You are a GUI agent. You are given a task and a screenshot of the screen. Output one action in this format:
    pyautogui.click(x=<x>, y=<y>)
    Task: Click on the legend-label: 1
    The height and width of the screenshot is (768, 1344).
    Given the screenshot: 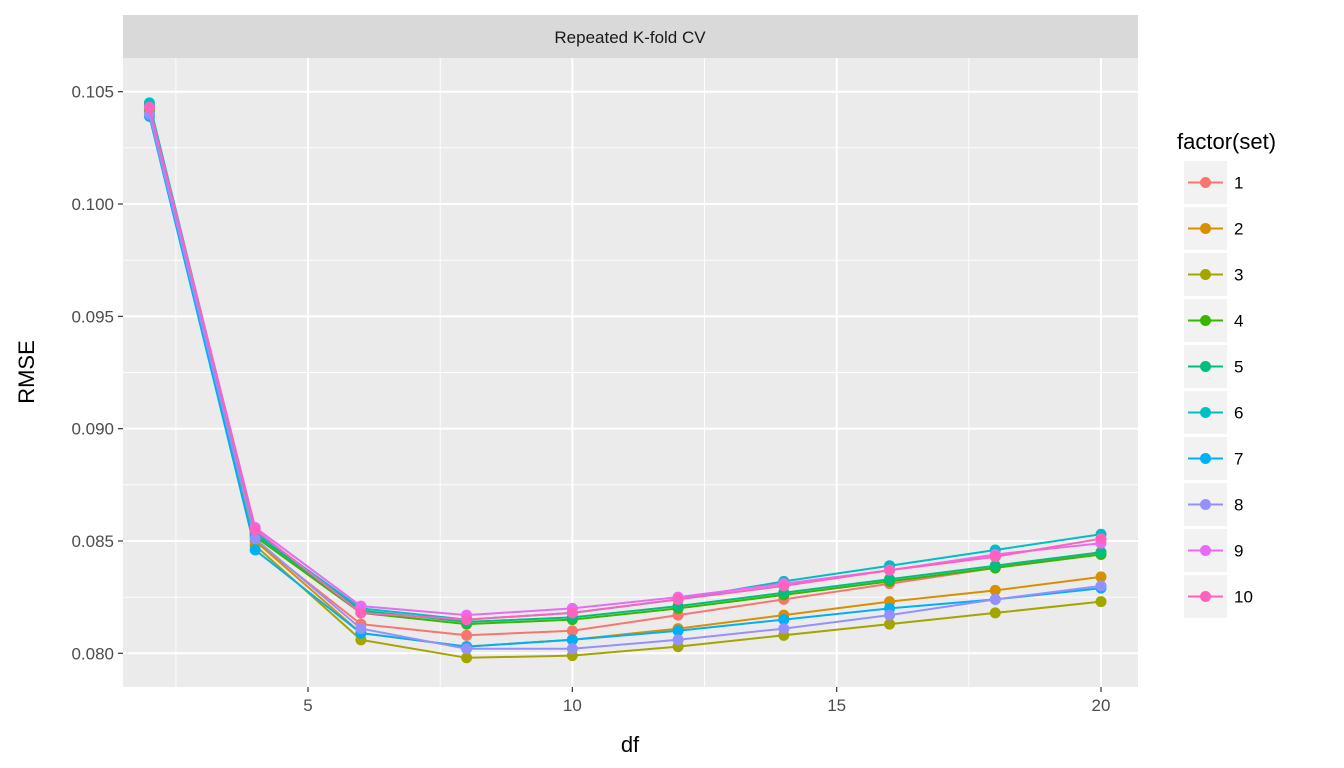 What is the action you would take?
    pyautogui.click(x=1238, y=183)
    